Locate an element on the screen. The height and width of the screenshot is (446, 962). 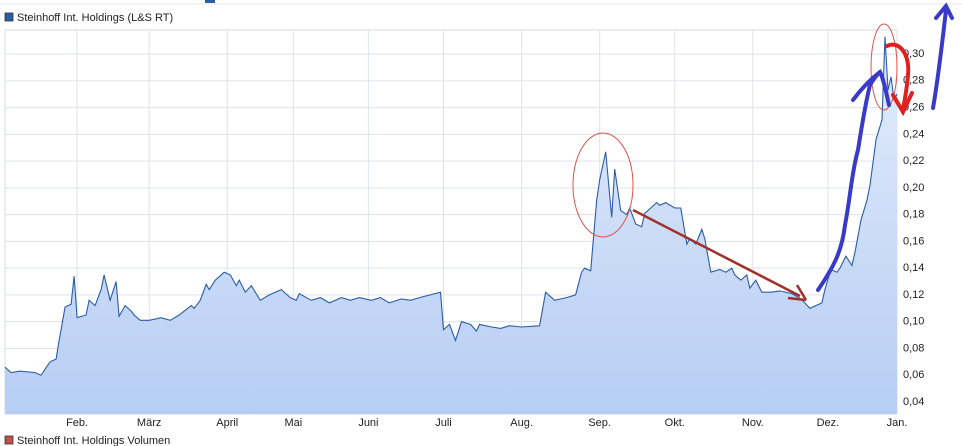
y-tick-label: 0,14 is located at coordinates (913, 268).